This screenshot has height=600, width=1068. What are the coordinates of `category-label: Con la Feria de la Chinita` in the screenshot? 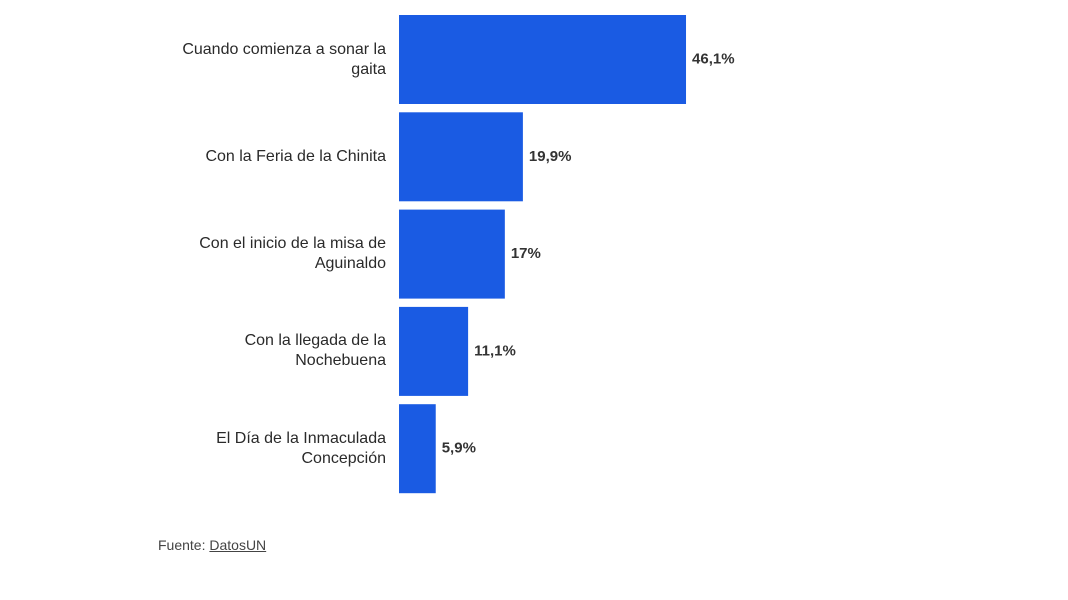 It's located at (295, 156).